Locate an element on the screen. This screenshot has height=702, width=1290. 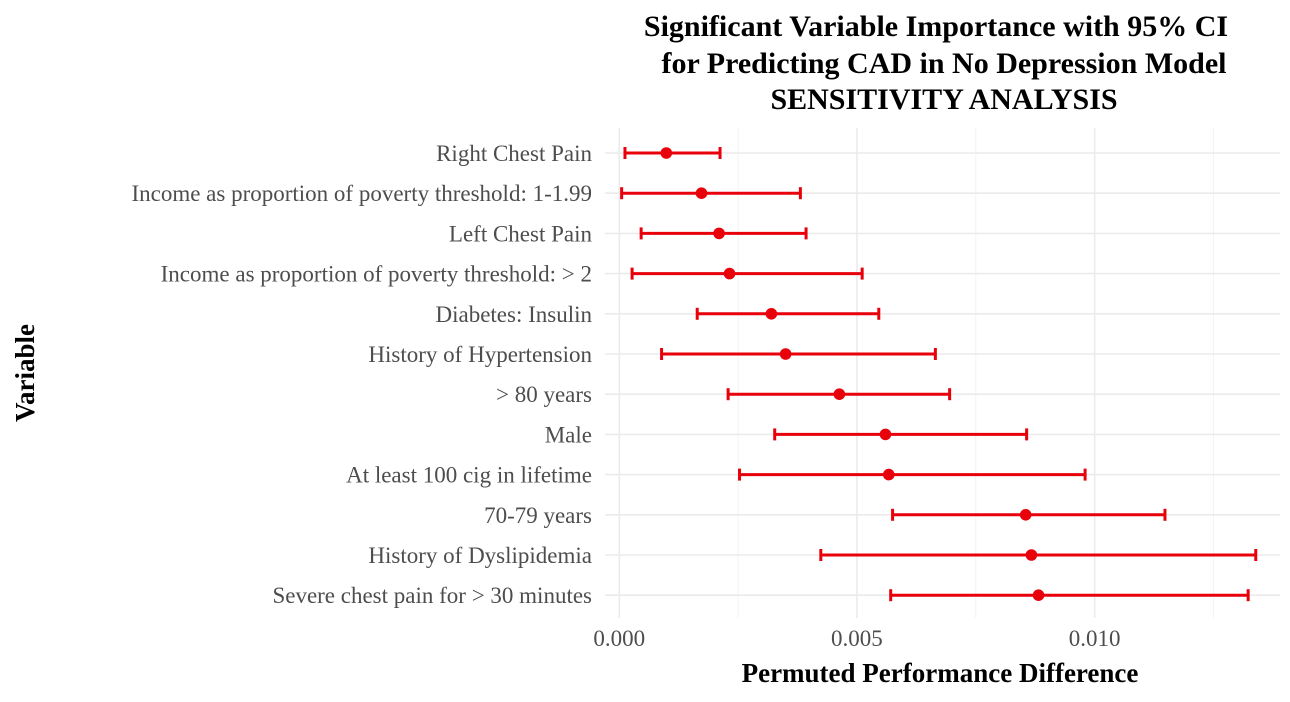
y-tick-label: Male is located at coordinates (568, 434).